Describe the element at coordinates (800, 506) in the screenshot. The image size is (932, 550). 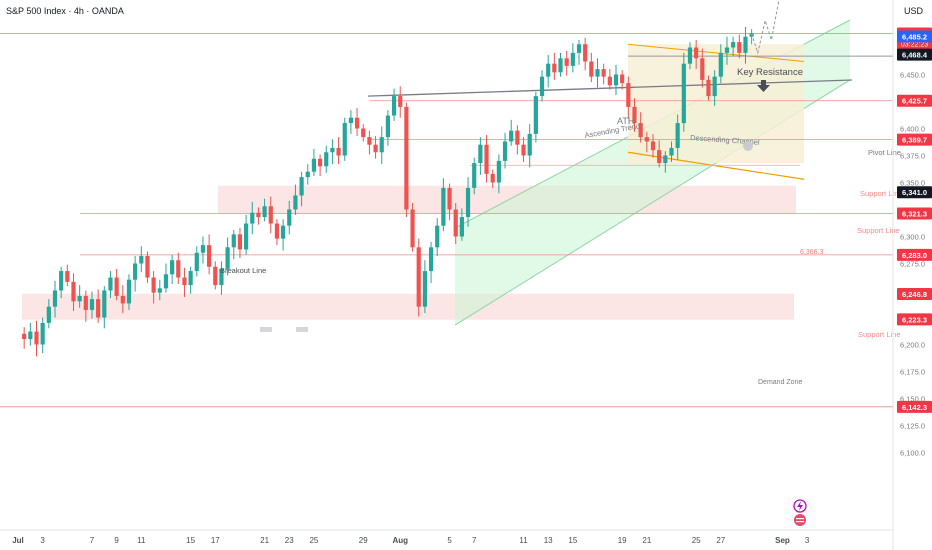
I see `lightning-icon` at that location.